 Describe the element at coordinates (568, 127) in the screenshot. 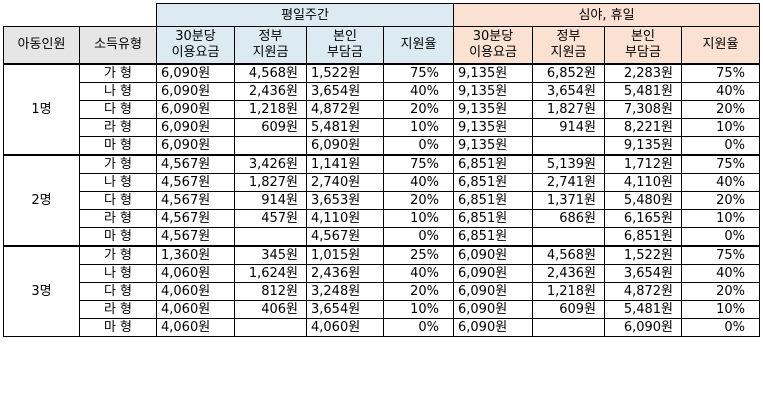

I see `night-gov-cell: 914원` at that location.